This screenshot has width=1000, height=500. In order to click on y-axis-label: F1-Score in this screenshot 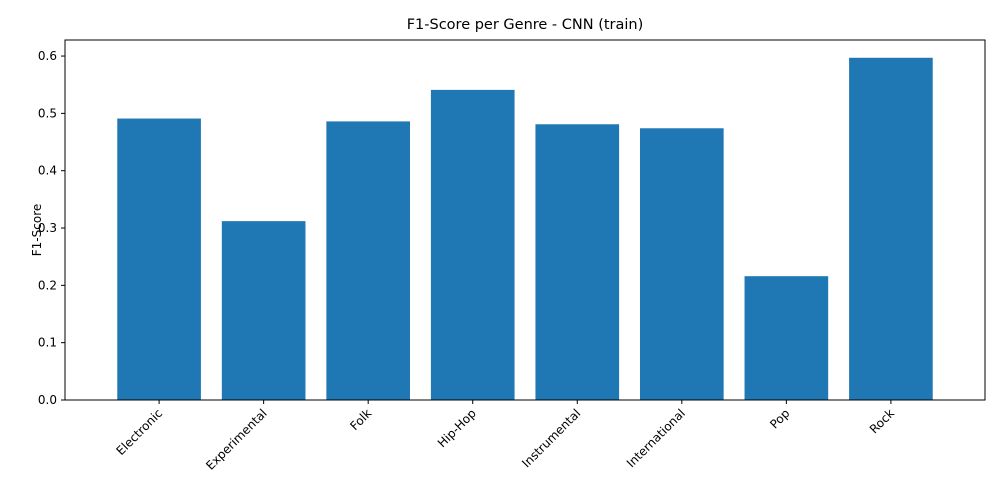, I will do `click(37, 230)`.